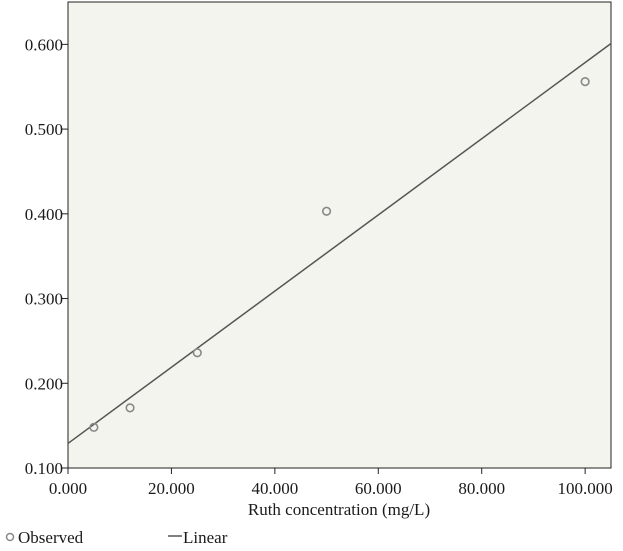  I want to click on y-tick-label: 0.500, so click(44, 129).